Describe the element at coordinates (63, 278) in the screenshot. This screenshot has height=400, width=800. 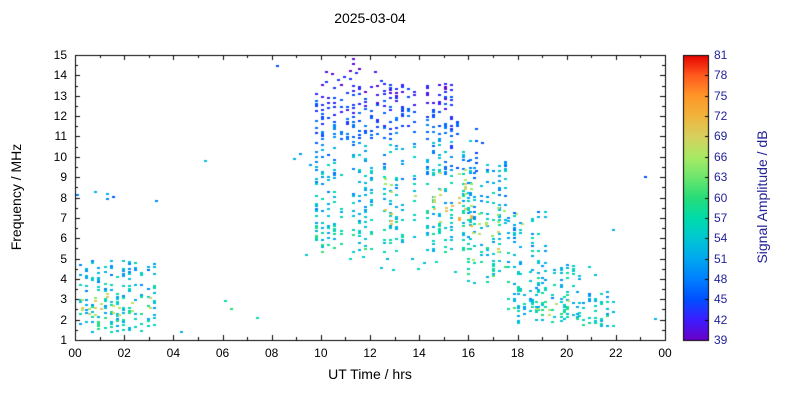
I see `y-tick-label: 4` at that location.